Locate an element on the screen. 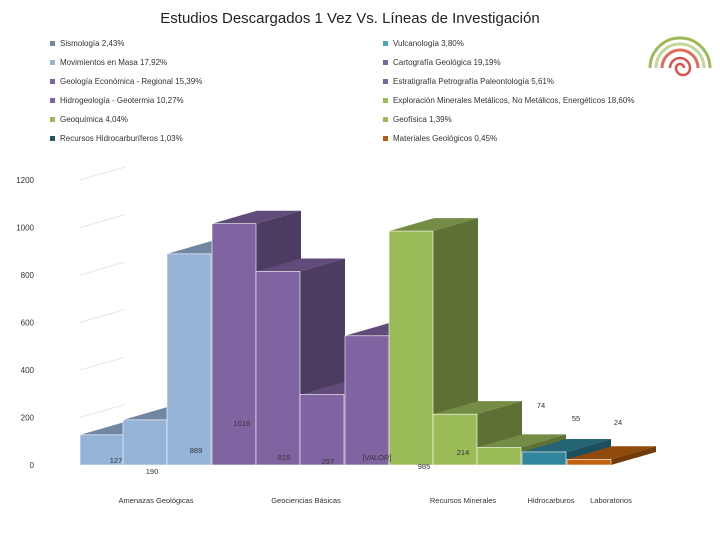  y-tick-label: 600 is located at coordinates (28, 323).